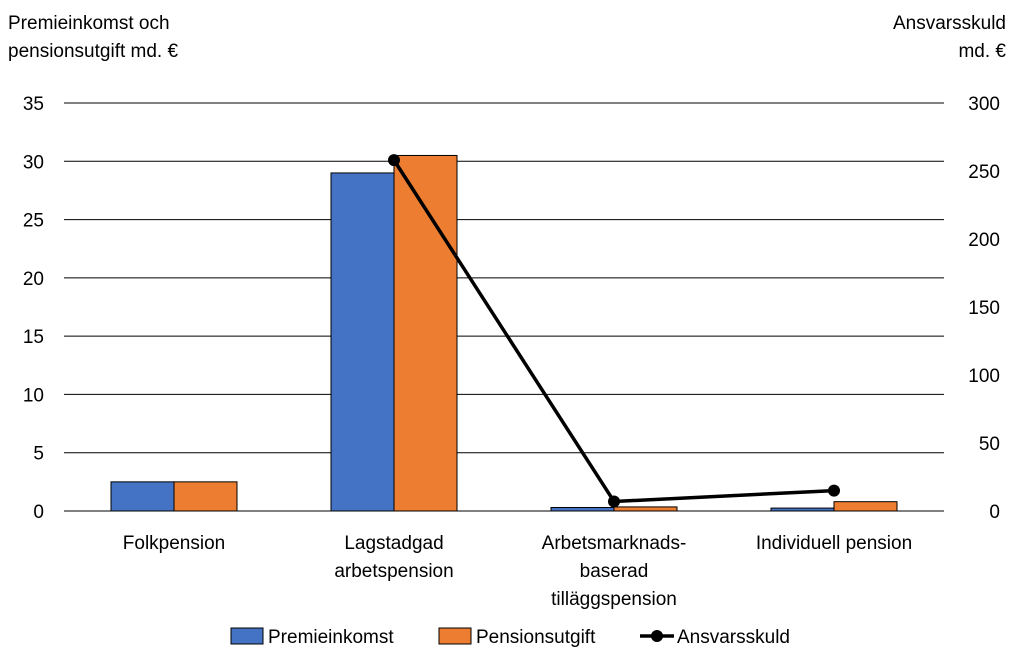 This screenshot has width=1024, height=666. What do you see at coordinates (33, 162) in the screenshot?
I see `left-tick-label: 30` at bounding box center [33, 162].